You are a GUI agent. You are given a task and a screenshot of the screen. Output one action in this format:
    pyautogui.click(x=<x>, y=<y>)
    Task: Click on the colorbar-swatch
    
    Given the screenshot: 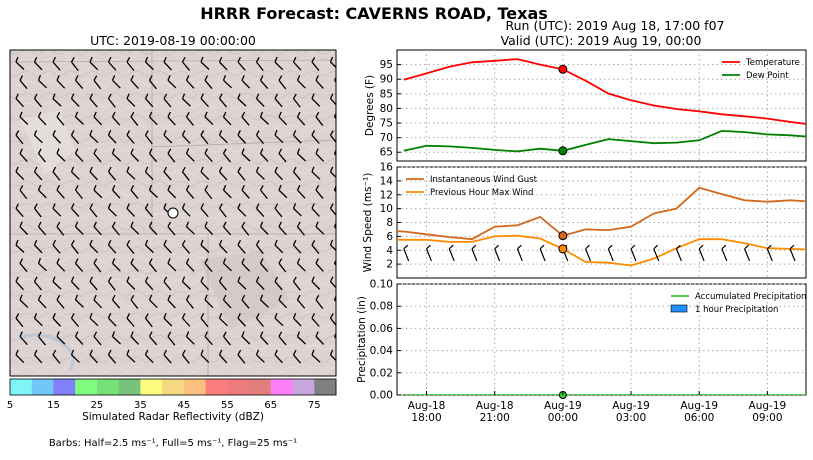 What is the action you would take?
    pyautogui.click(x=325, y=387)
    